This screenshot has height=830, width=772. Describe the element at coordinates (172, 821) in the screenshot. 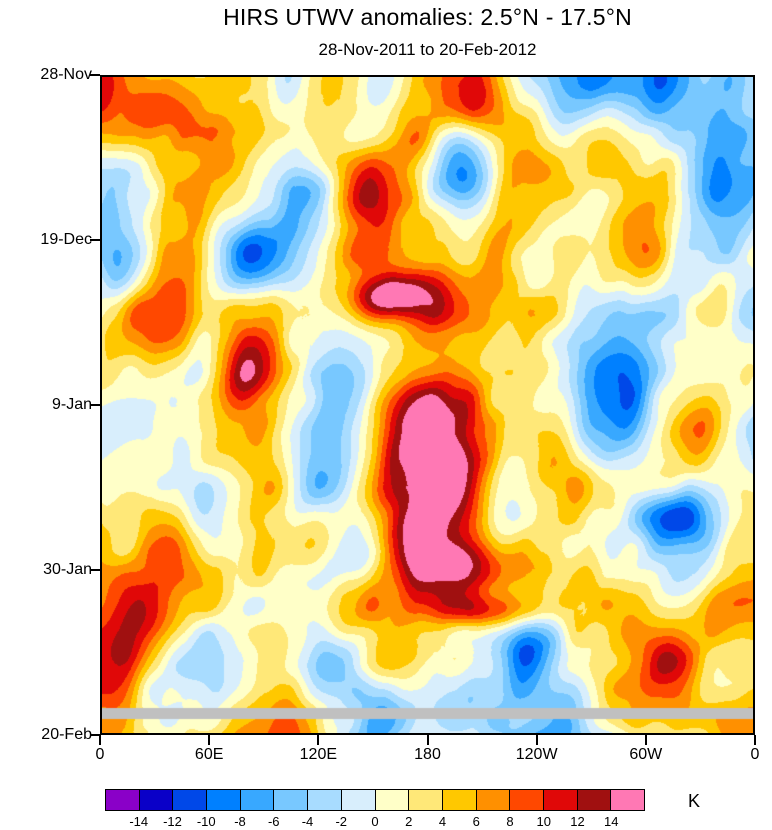

I see `colorbar-tick-label: -12` at that location.